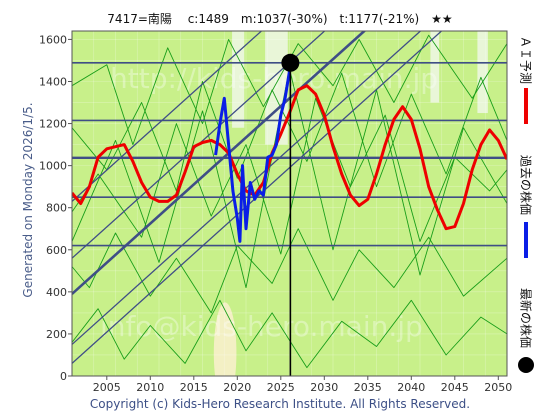  I want to click on light-band-2048, so click(482, 72).